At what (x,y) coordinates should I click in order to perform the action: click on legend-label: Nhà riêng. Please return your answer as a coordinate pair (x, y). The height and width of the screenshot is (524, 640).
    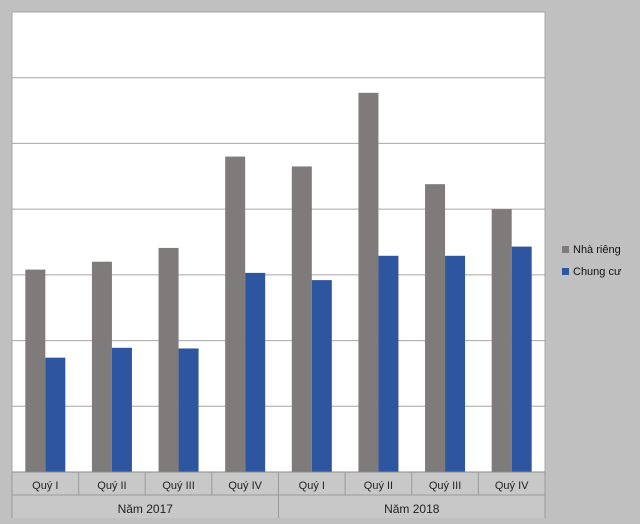
    Looking at the image, I should click on (597, 250).